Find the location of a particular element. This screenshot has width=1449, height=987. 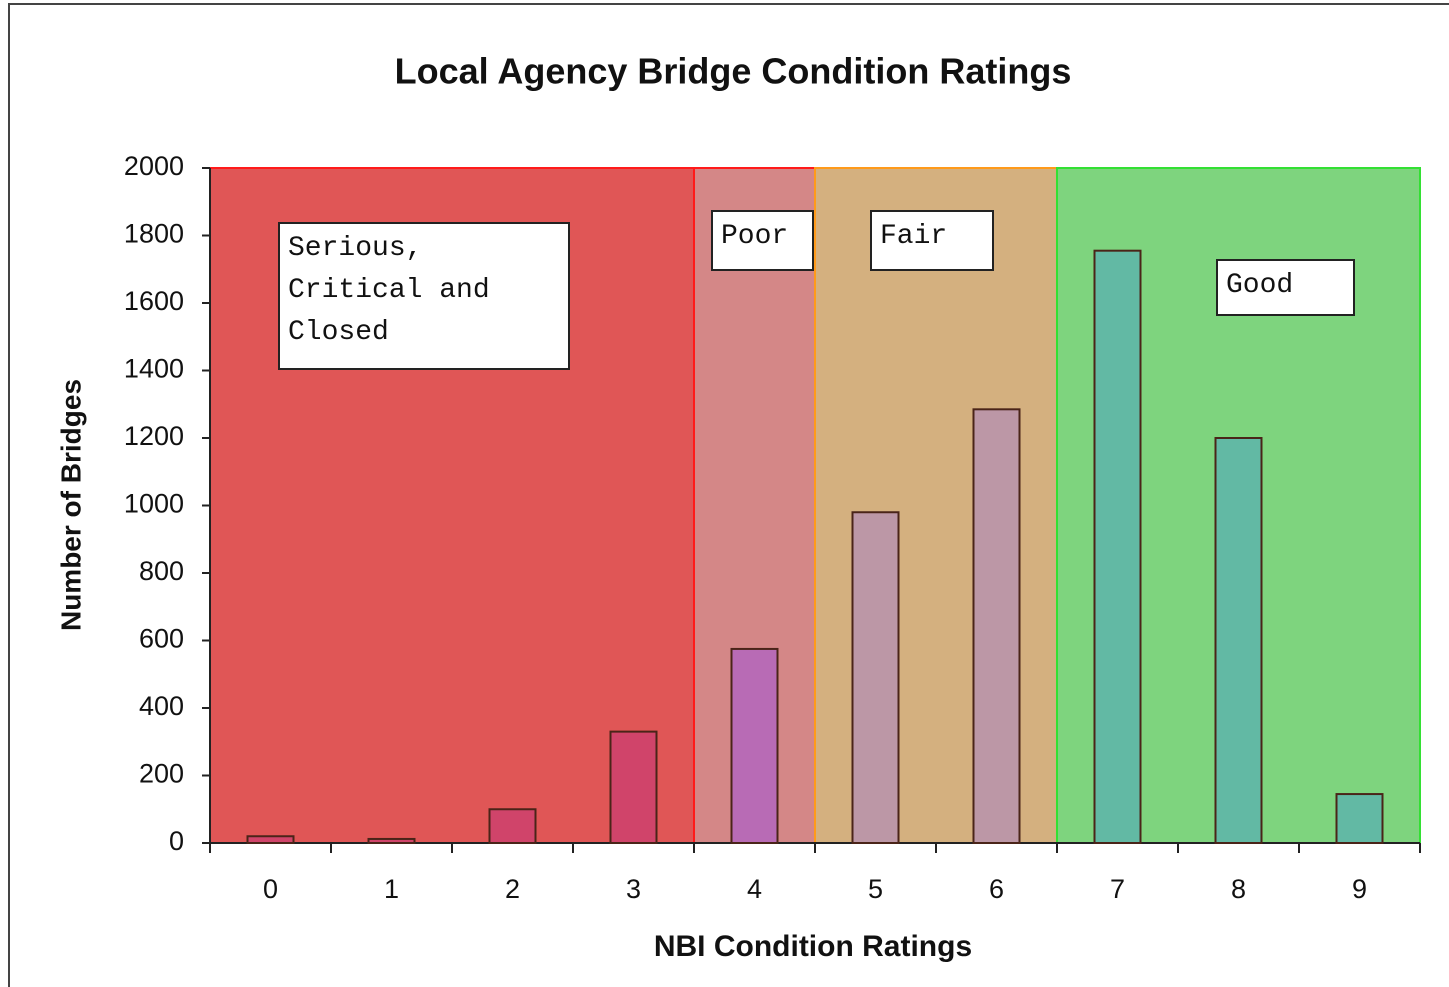

y-tick-label: 1400 is located at coordinates (154, 369).